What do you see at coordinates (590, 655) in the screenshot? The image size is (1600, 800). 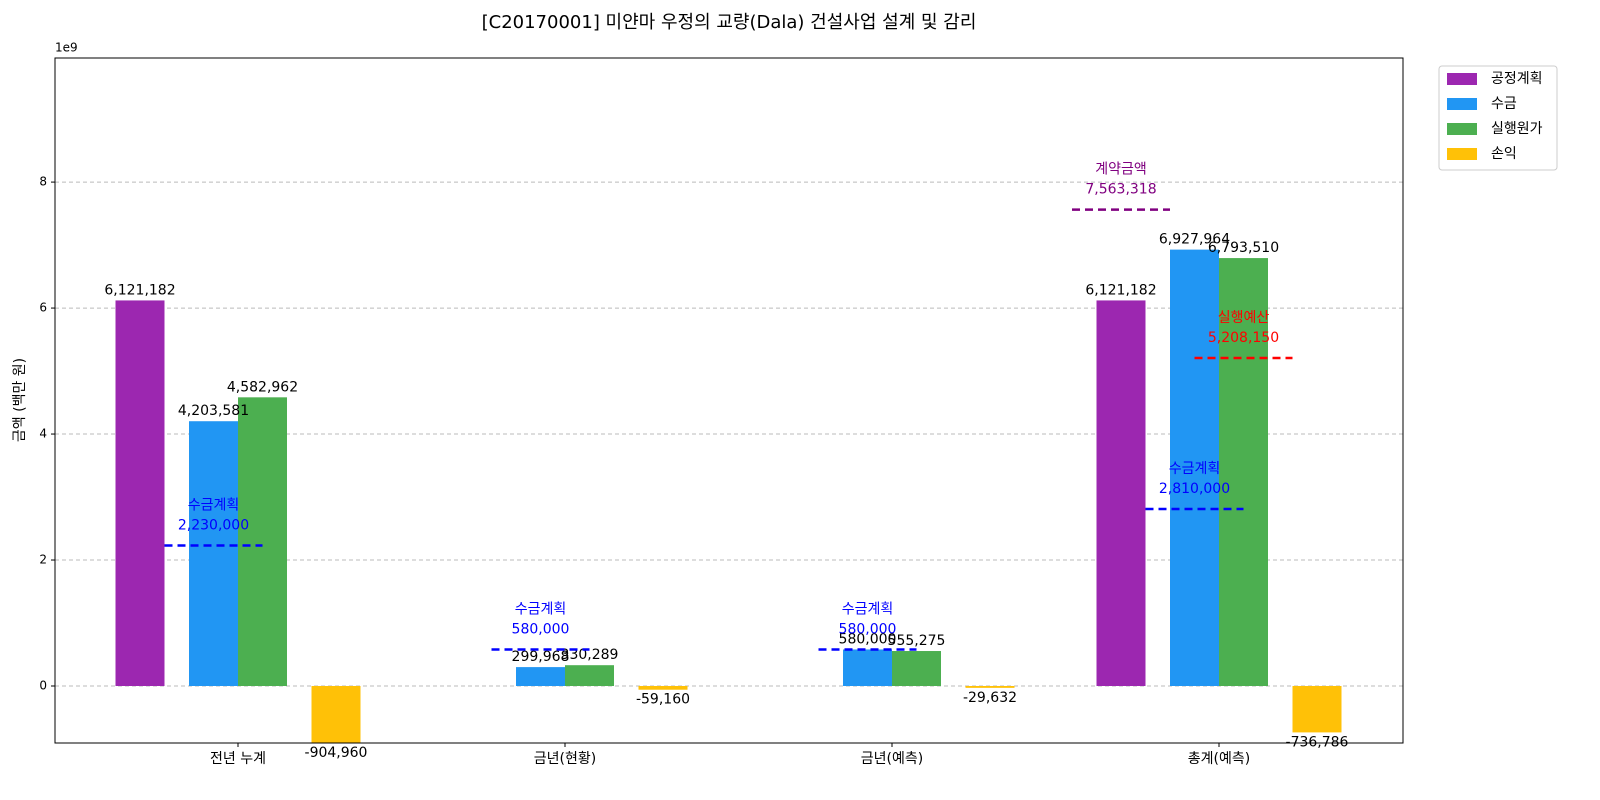 I see `value-label: 330,289` at bounding box center [590, 655].